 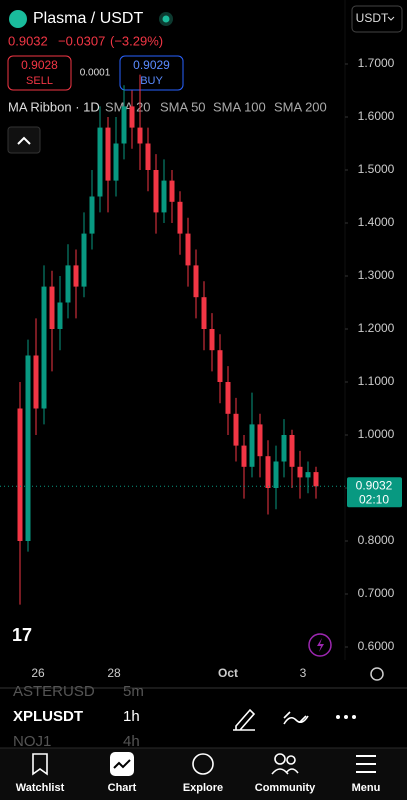 I want to click on indicator: SMA 200, so click(x=300, y=106).